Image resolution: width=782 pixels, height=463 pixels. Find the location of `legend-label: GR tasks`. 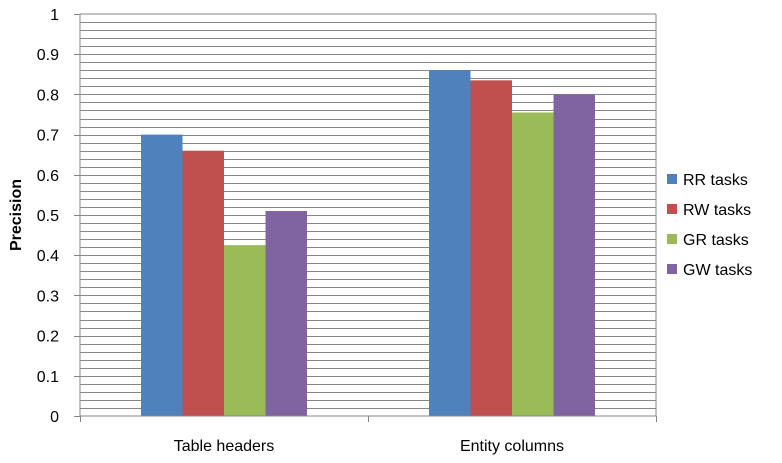

legend-label: GR tasks is located at coordinates (716, 240).